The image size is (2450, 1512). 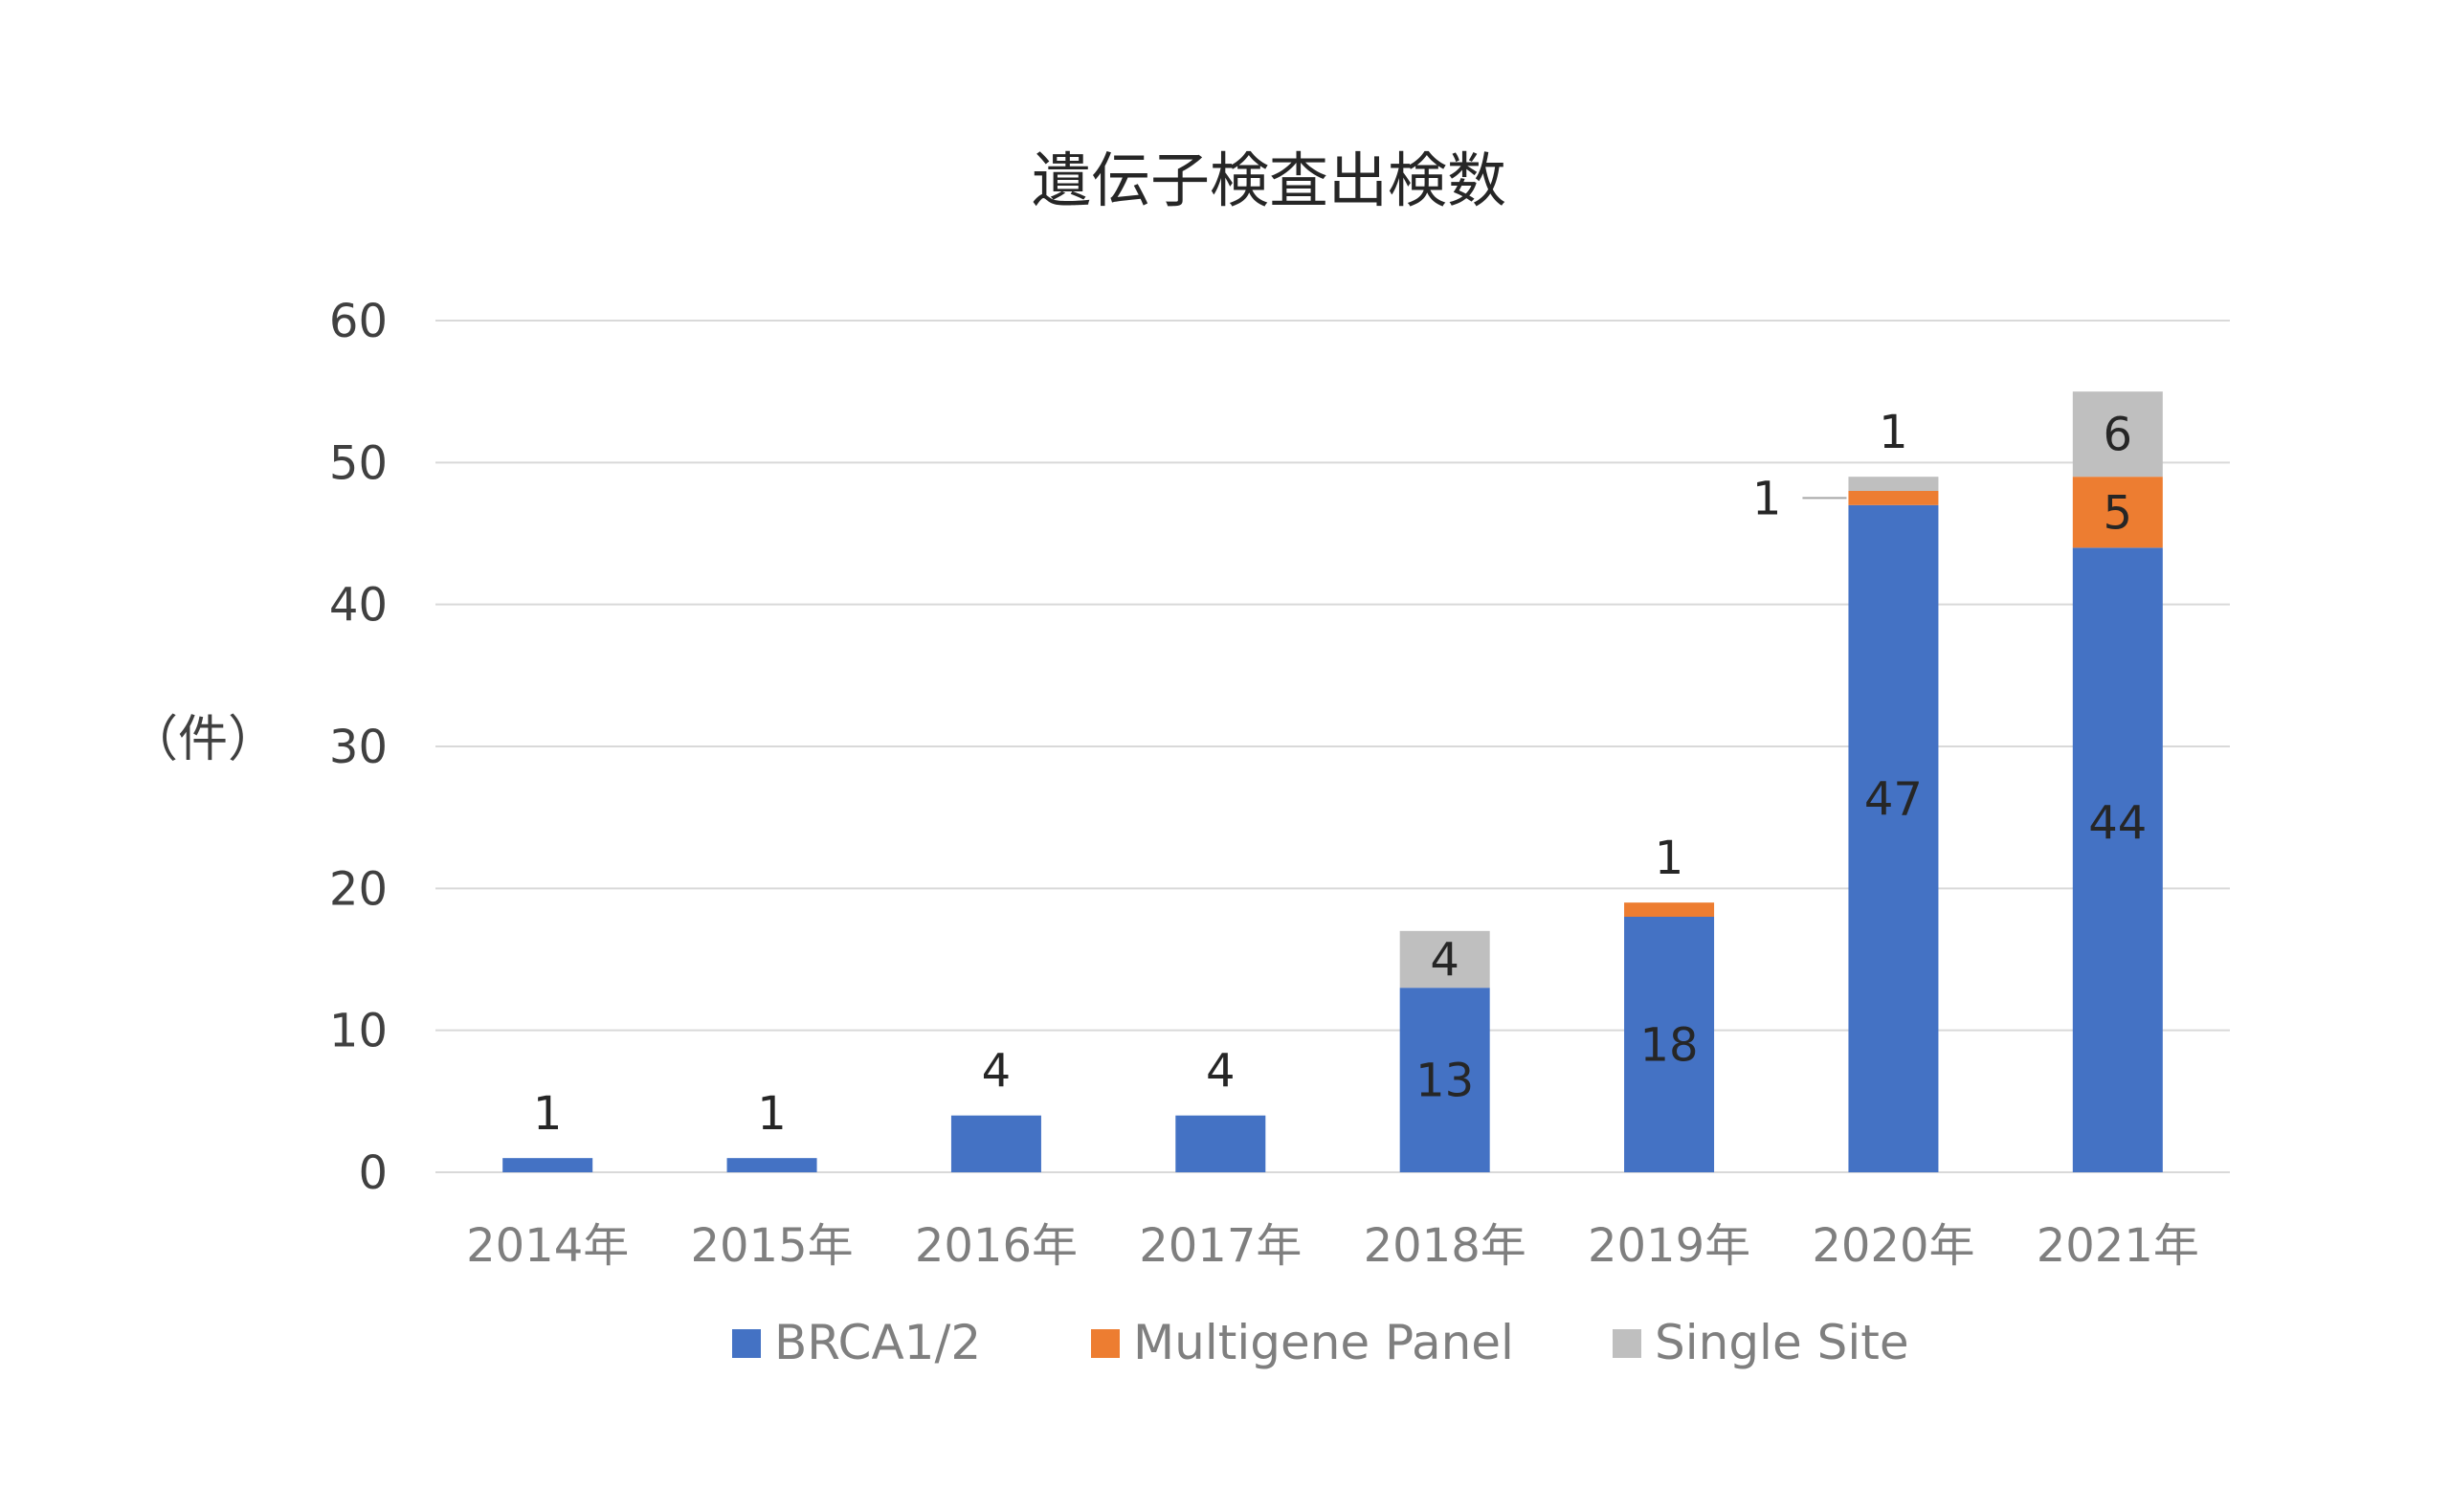 I want to click on data-label: 44, so click(x=2118, y=824).